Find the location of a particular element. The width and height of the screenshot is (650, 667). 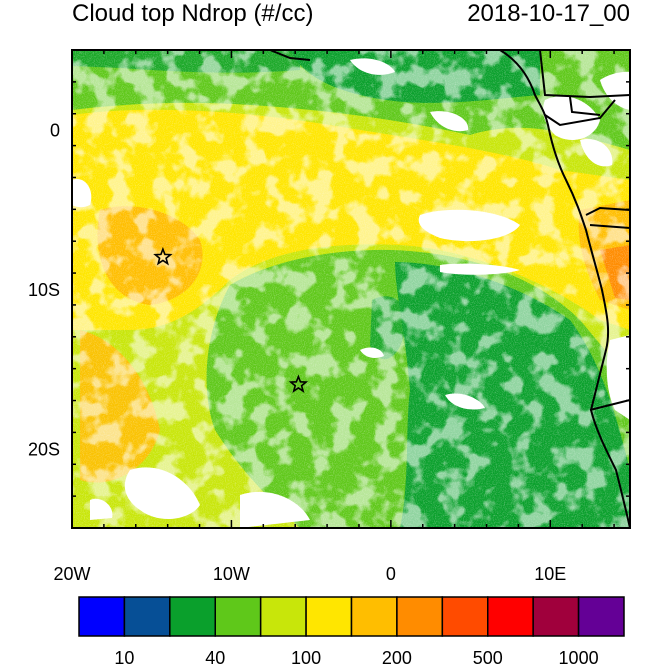

x-tick-label: 20W is located at coordinates (71, 574).